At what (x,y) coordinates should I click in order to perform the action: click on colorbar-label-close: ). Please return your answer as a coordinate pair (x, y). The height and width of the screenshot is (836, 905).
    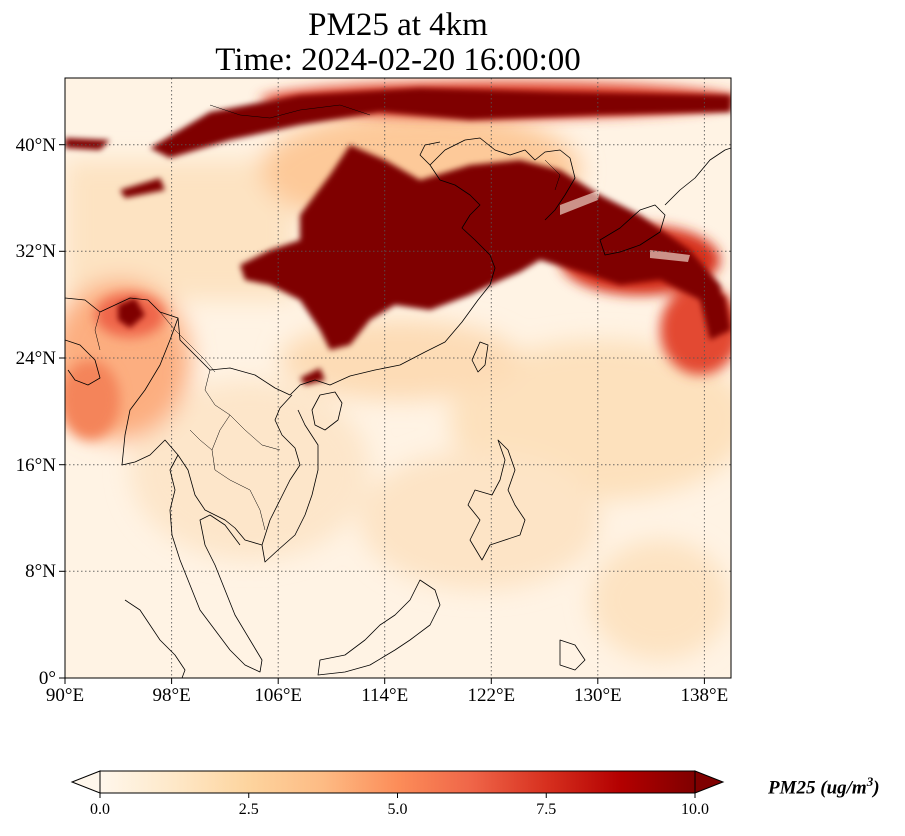
    Looking at the image, I should click on (876, 788).